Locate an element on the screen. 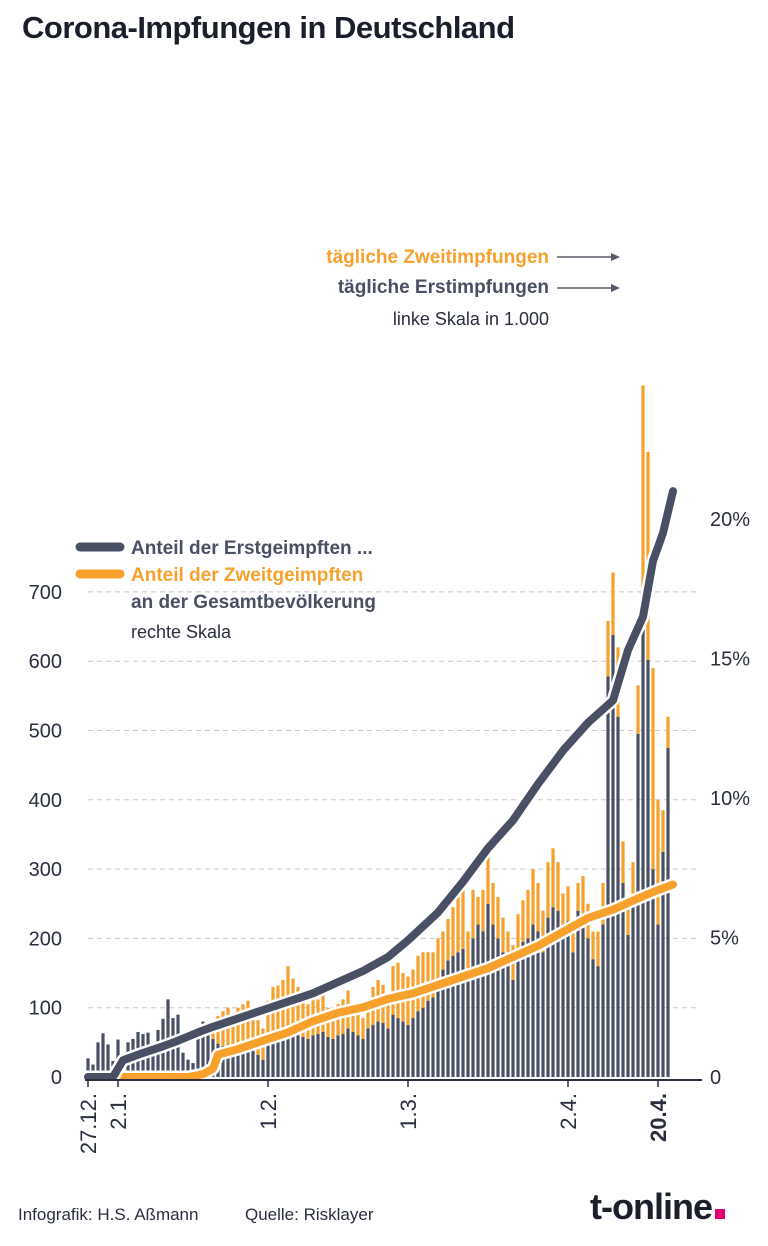 The height and width of the screenshot is (1246, 768). y-right-tick-label: 20% is located at coordinates (730, 520).